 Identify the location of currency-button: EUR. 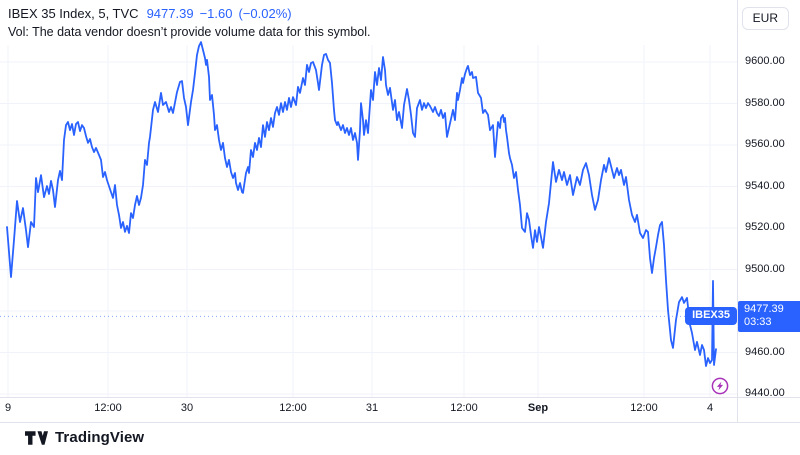
(765, 18).